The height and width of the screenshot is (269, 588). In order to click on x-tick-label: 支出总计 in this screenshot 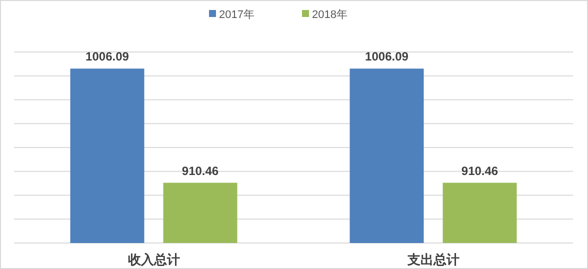, I will do `click(433, 259)`.